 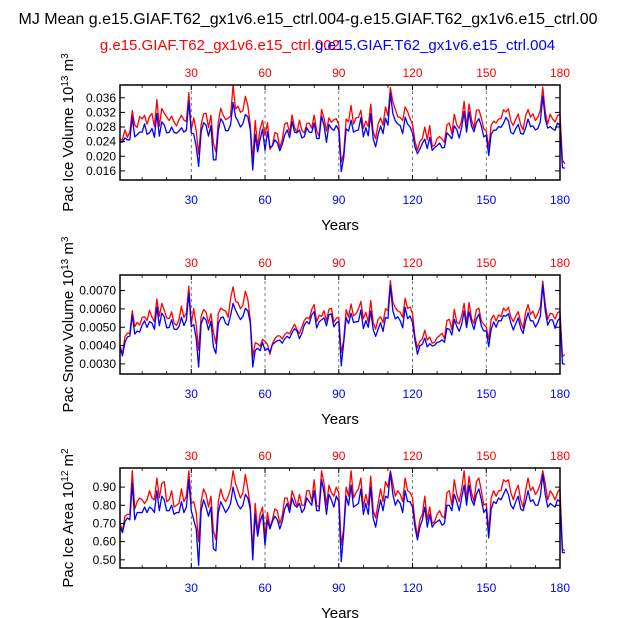 What do you see at coordinates (220, 45) in the screenshot?
I see `legend-red-label: g.e15.GIAF.T62_gx1v6.e15_ctrl.002` at bounding box center [220, 45].